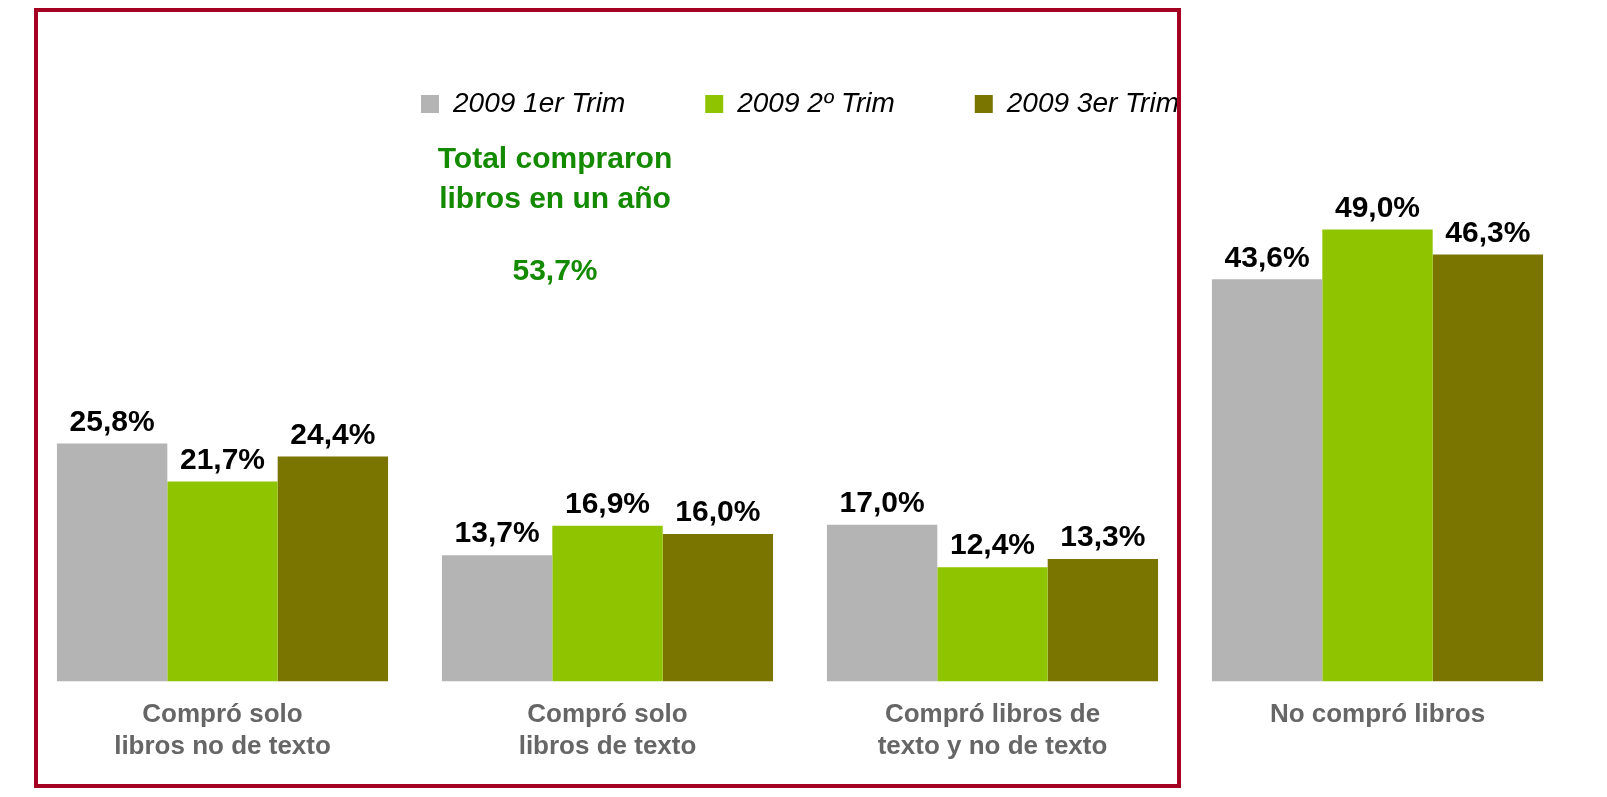  Describe the element at coordinates (992, 729) in the screenshot. I see `x-tick-label: Compró libros de texto y no de texto` at that location.